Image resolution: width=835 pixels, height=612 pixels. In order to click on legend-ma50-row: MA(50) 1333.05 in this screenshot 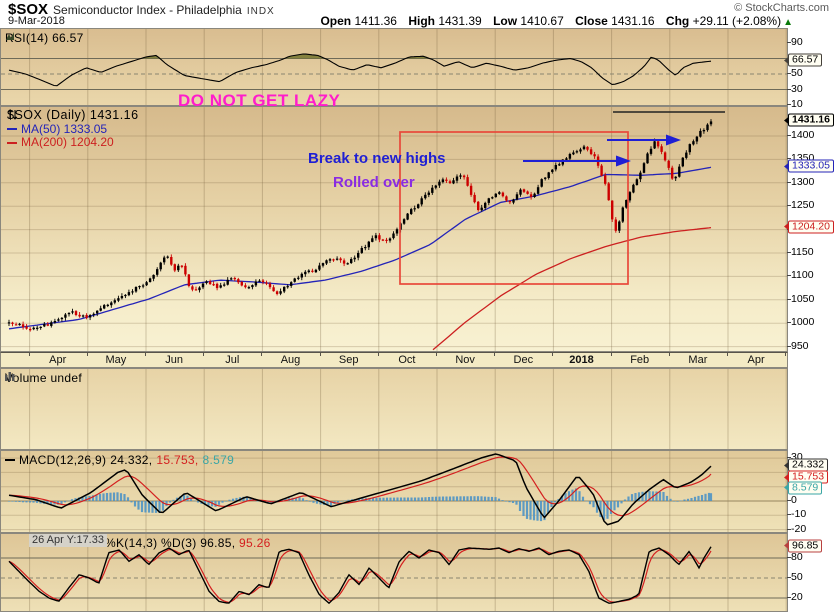, I will do `click(73, 129)`.